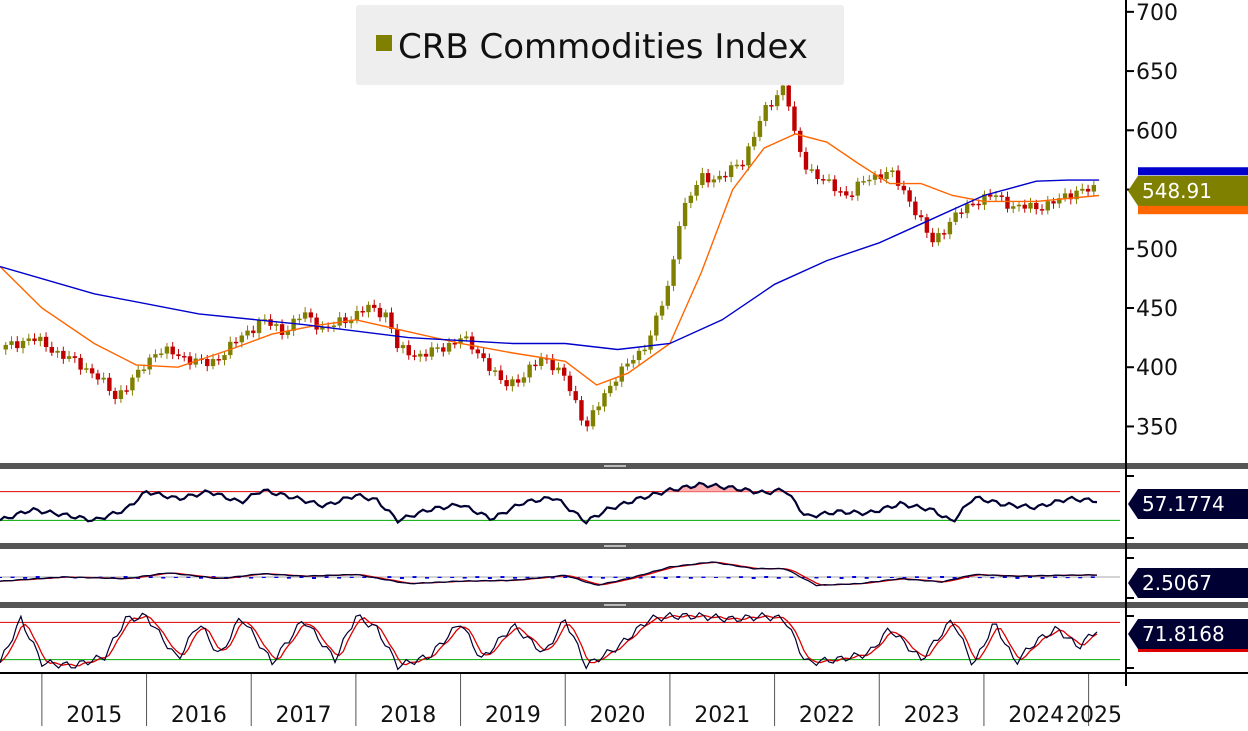 This screenshot has height=731, width=1248. I want to click on y-tick-label: 700, so click(1157, 13).